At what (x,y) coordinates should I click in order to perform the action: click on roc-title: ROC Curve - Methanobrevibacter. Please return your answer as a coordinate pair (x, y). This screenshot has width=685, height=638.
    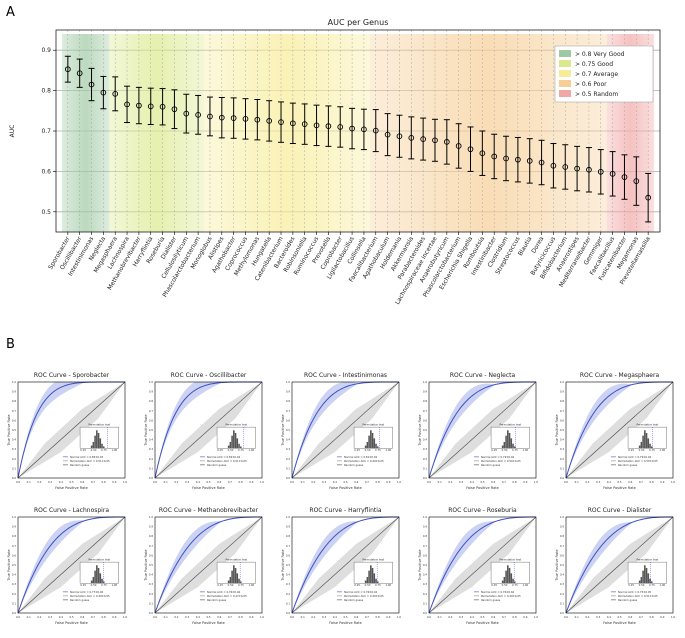
    Looking at the image, I should click on (209, 510).